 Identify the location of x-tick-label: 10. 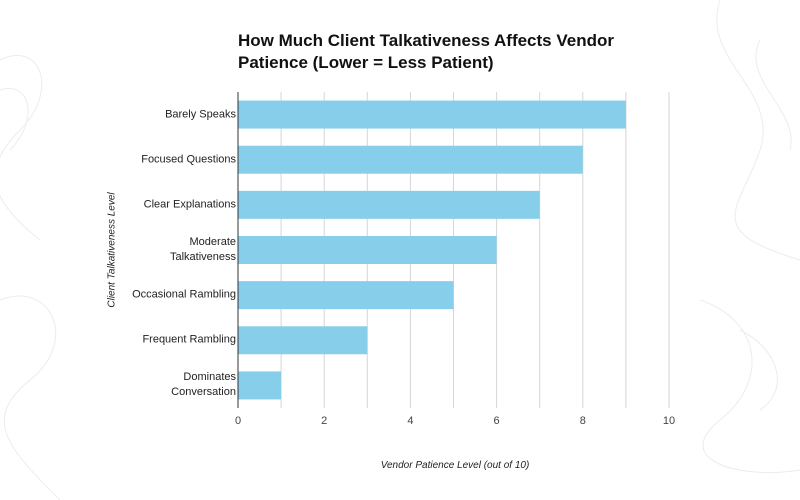
(669, 421).